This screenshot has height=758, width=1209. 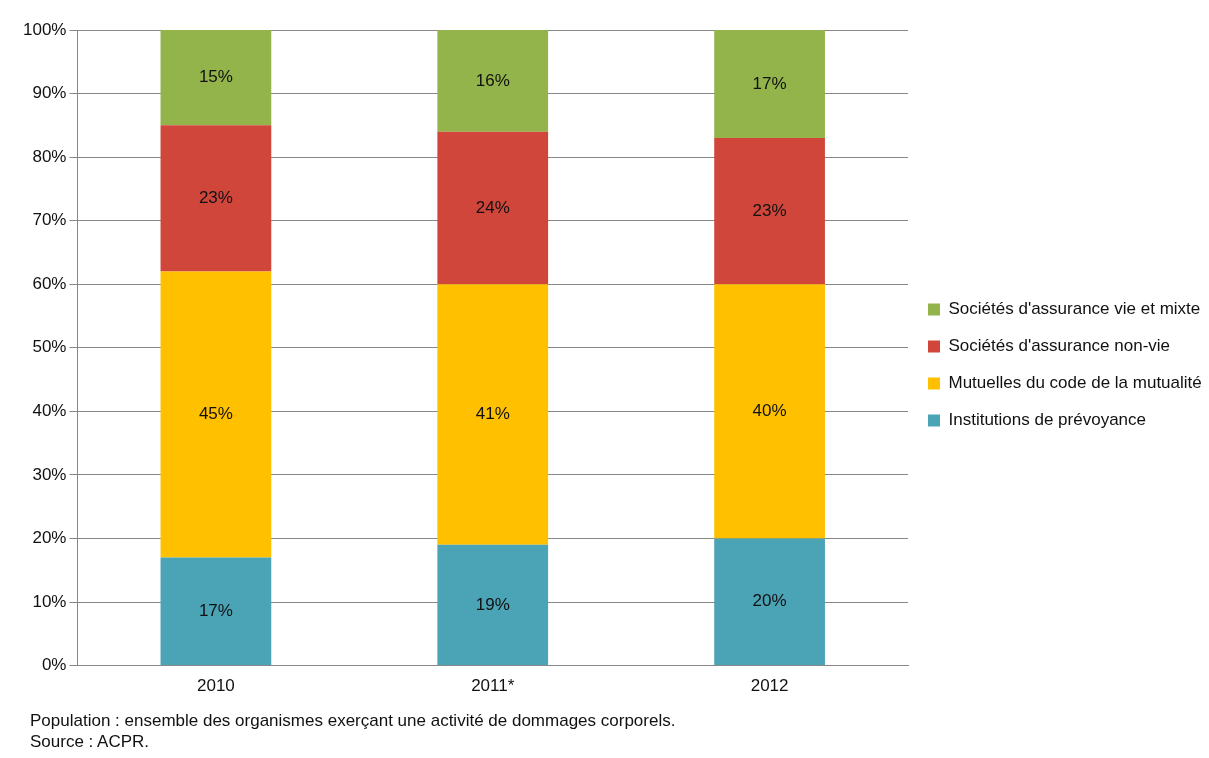 I want to click on data-label: 15%, so click(x=215, y=77).